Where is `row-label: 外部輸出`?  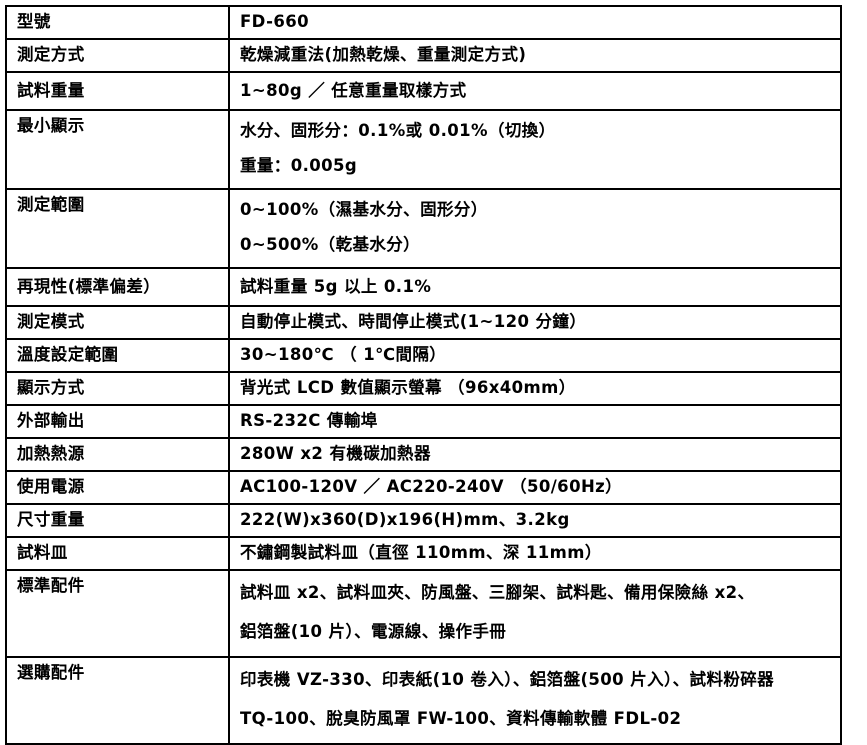
row-label: 外部輸出 is located at coordinates (51, 421).